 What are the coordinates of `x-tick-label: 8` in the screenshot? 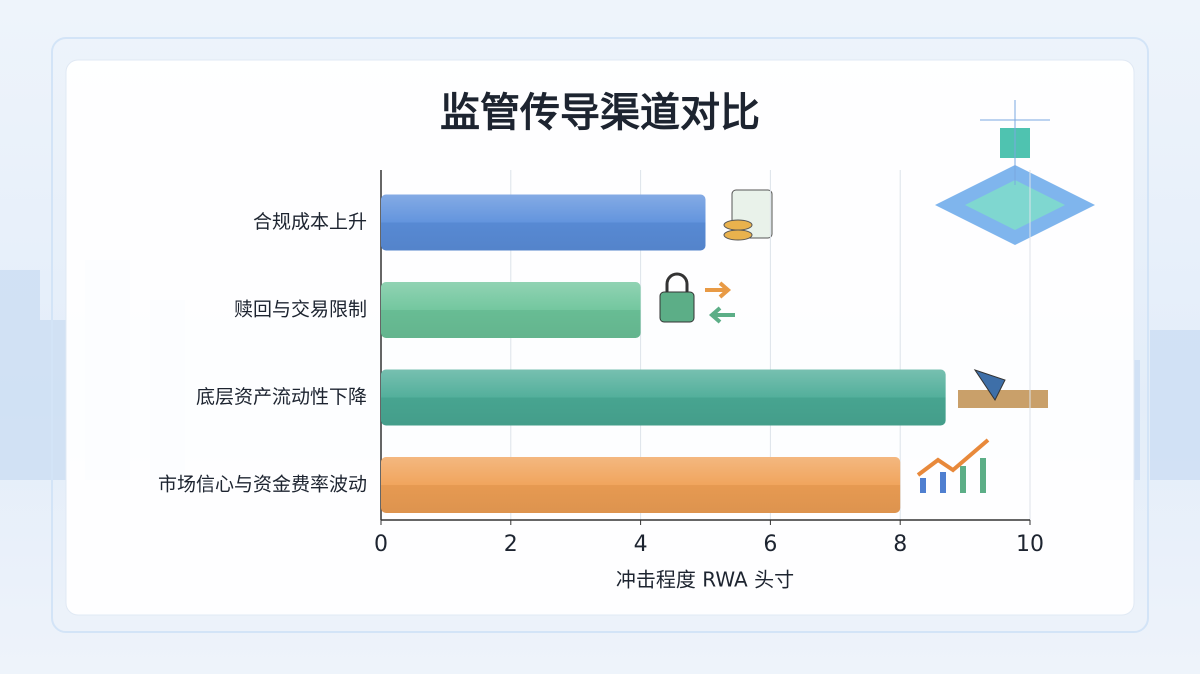 It's located at (900, 544).